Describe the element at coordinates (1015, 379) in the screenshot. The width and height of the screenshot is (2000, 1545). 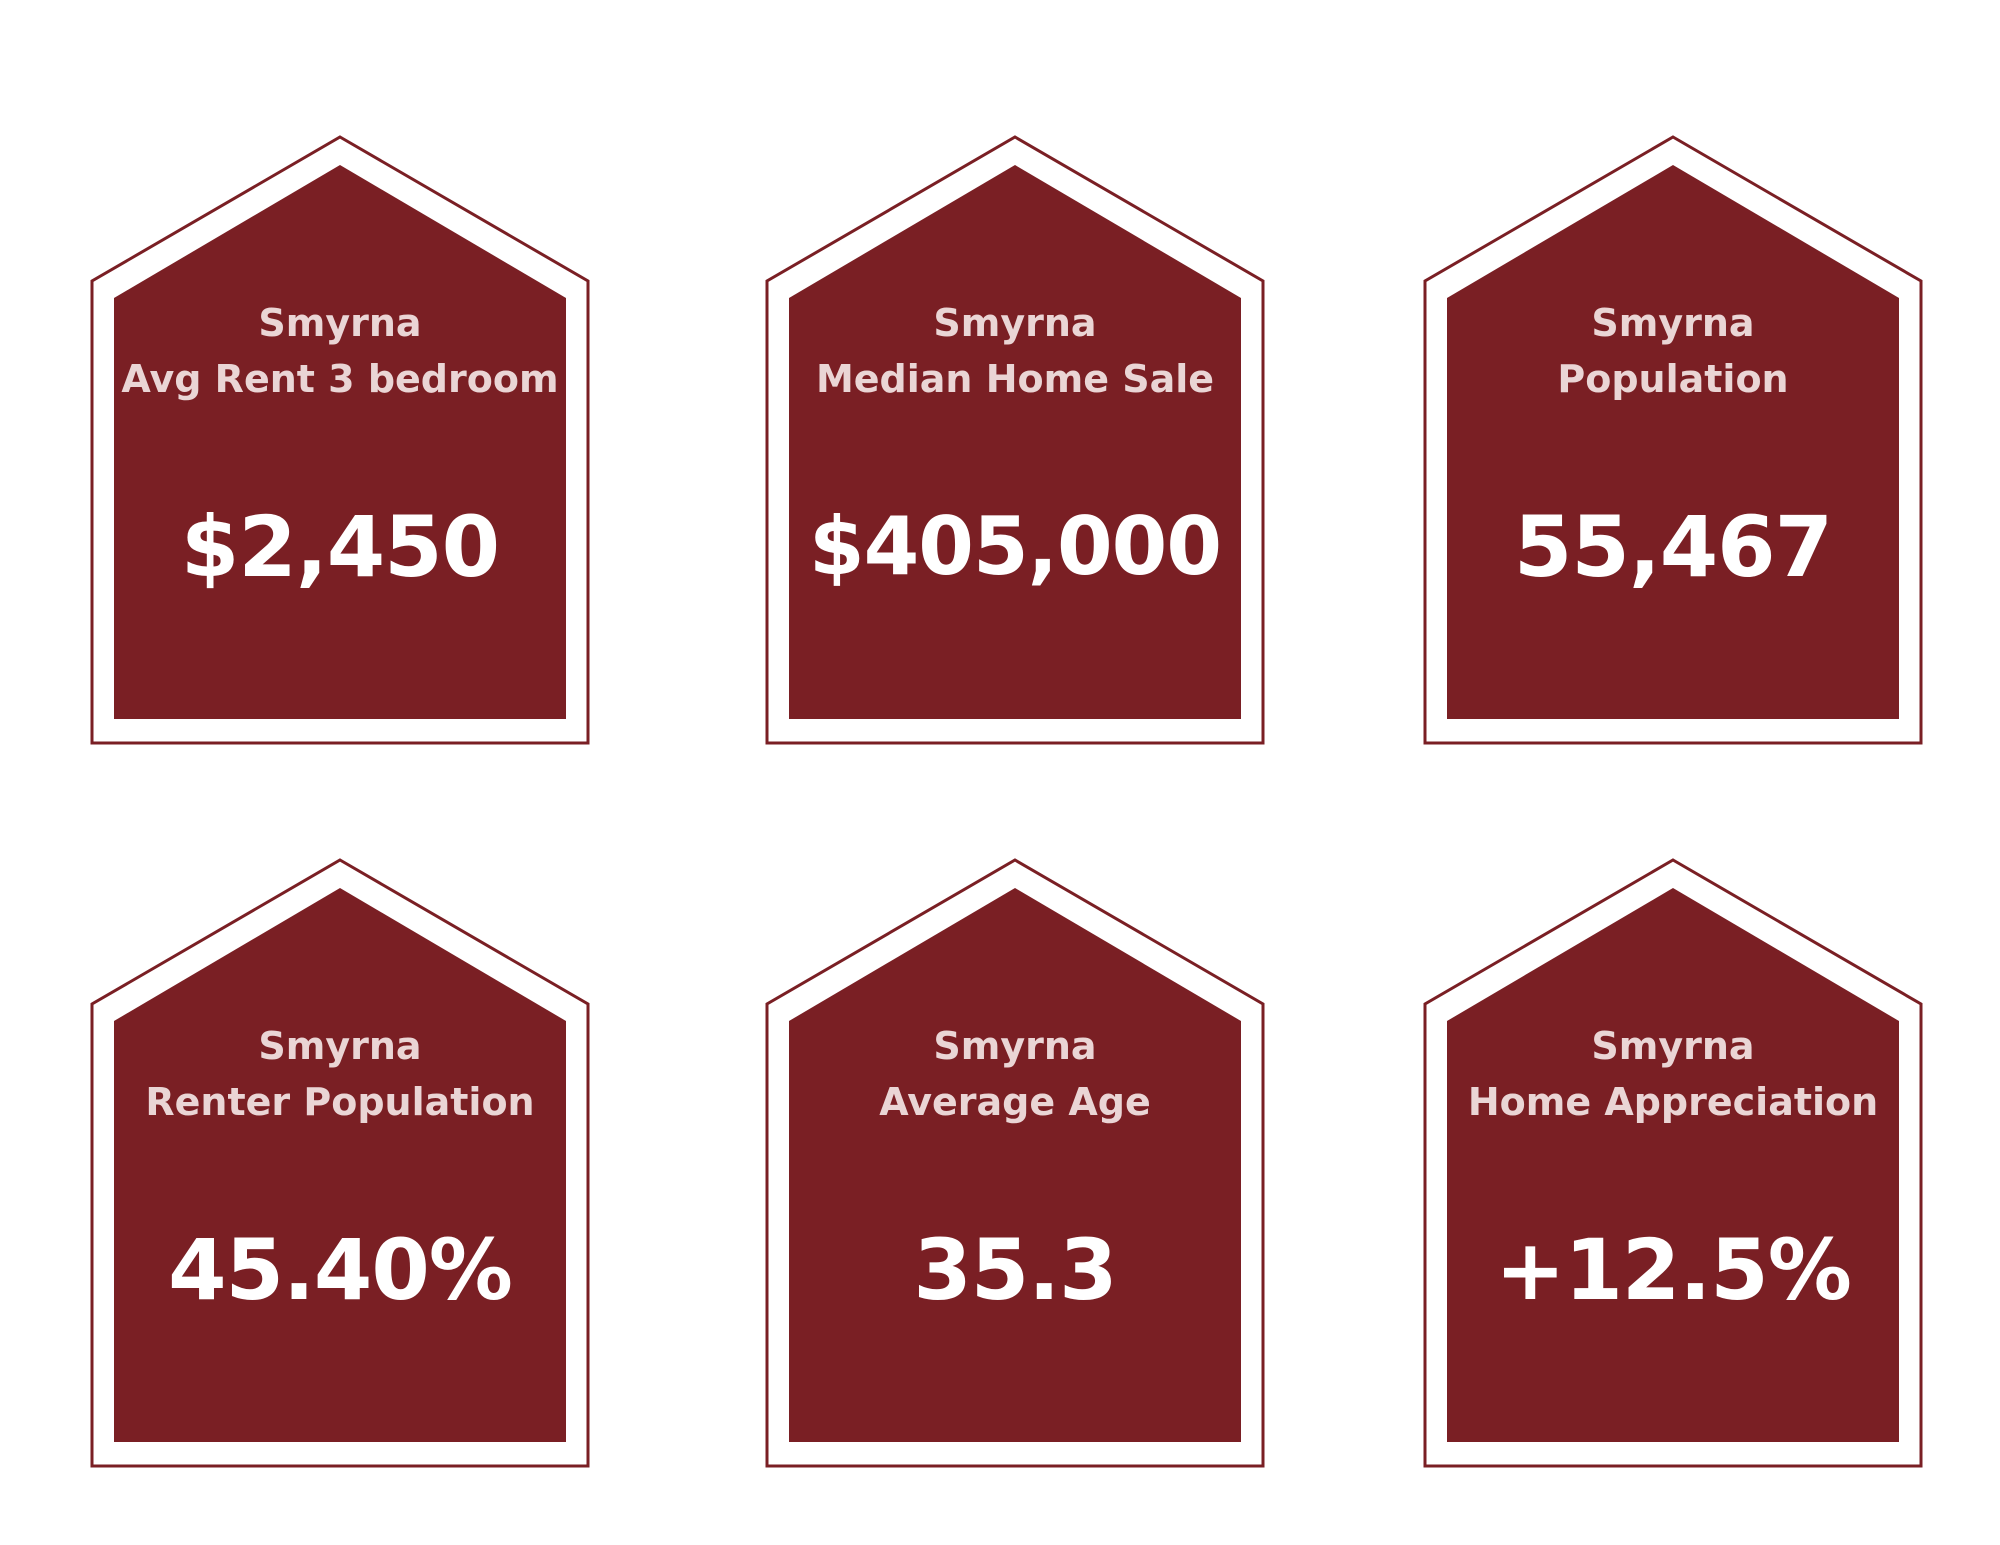
I see `stat-metric: Median Home Sale` at that location.